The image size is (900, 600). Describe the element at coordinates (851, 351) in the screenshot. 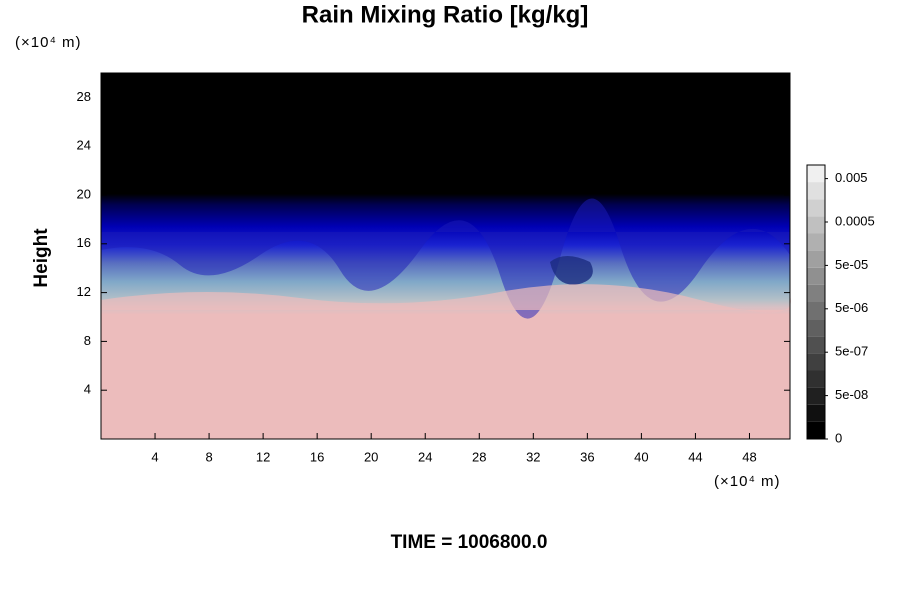

I see `colorbar-label: 5e-07` at that location.